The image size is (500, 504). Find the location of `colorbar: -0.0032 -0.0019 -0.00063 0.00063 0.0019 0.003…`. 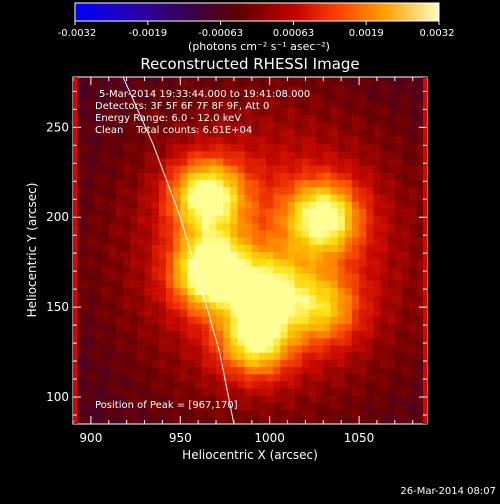

colorbar: -0.0032 -0.0019 -0.00063 0.00063 0.0019 0.003… is located at coordinates (256, 27).